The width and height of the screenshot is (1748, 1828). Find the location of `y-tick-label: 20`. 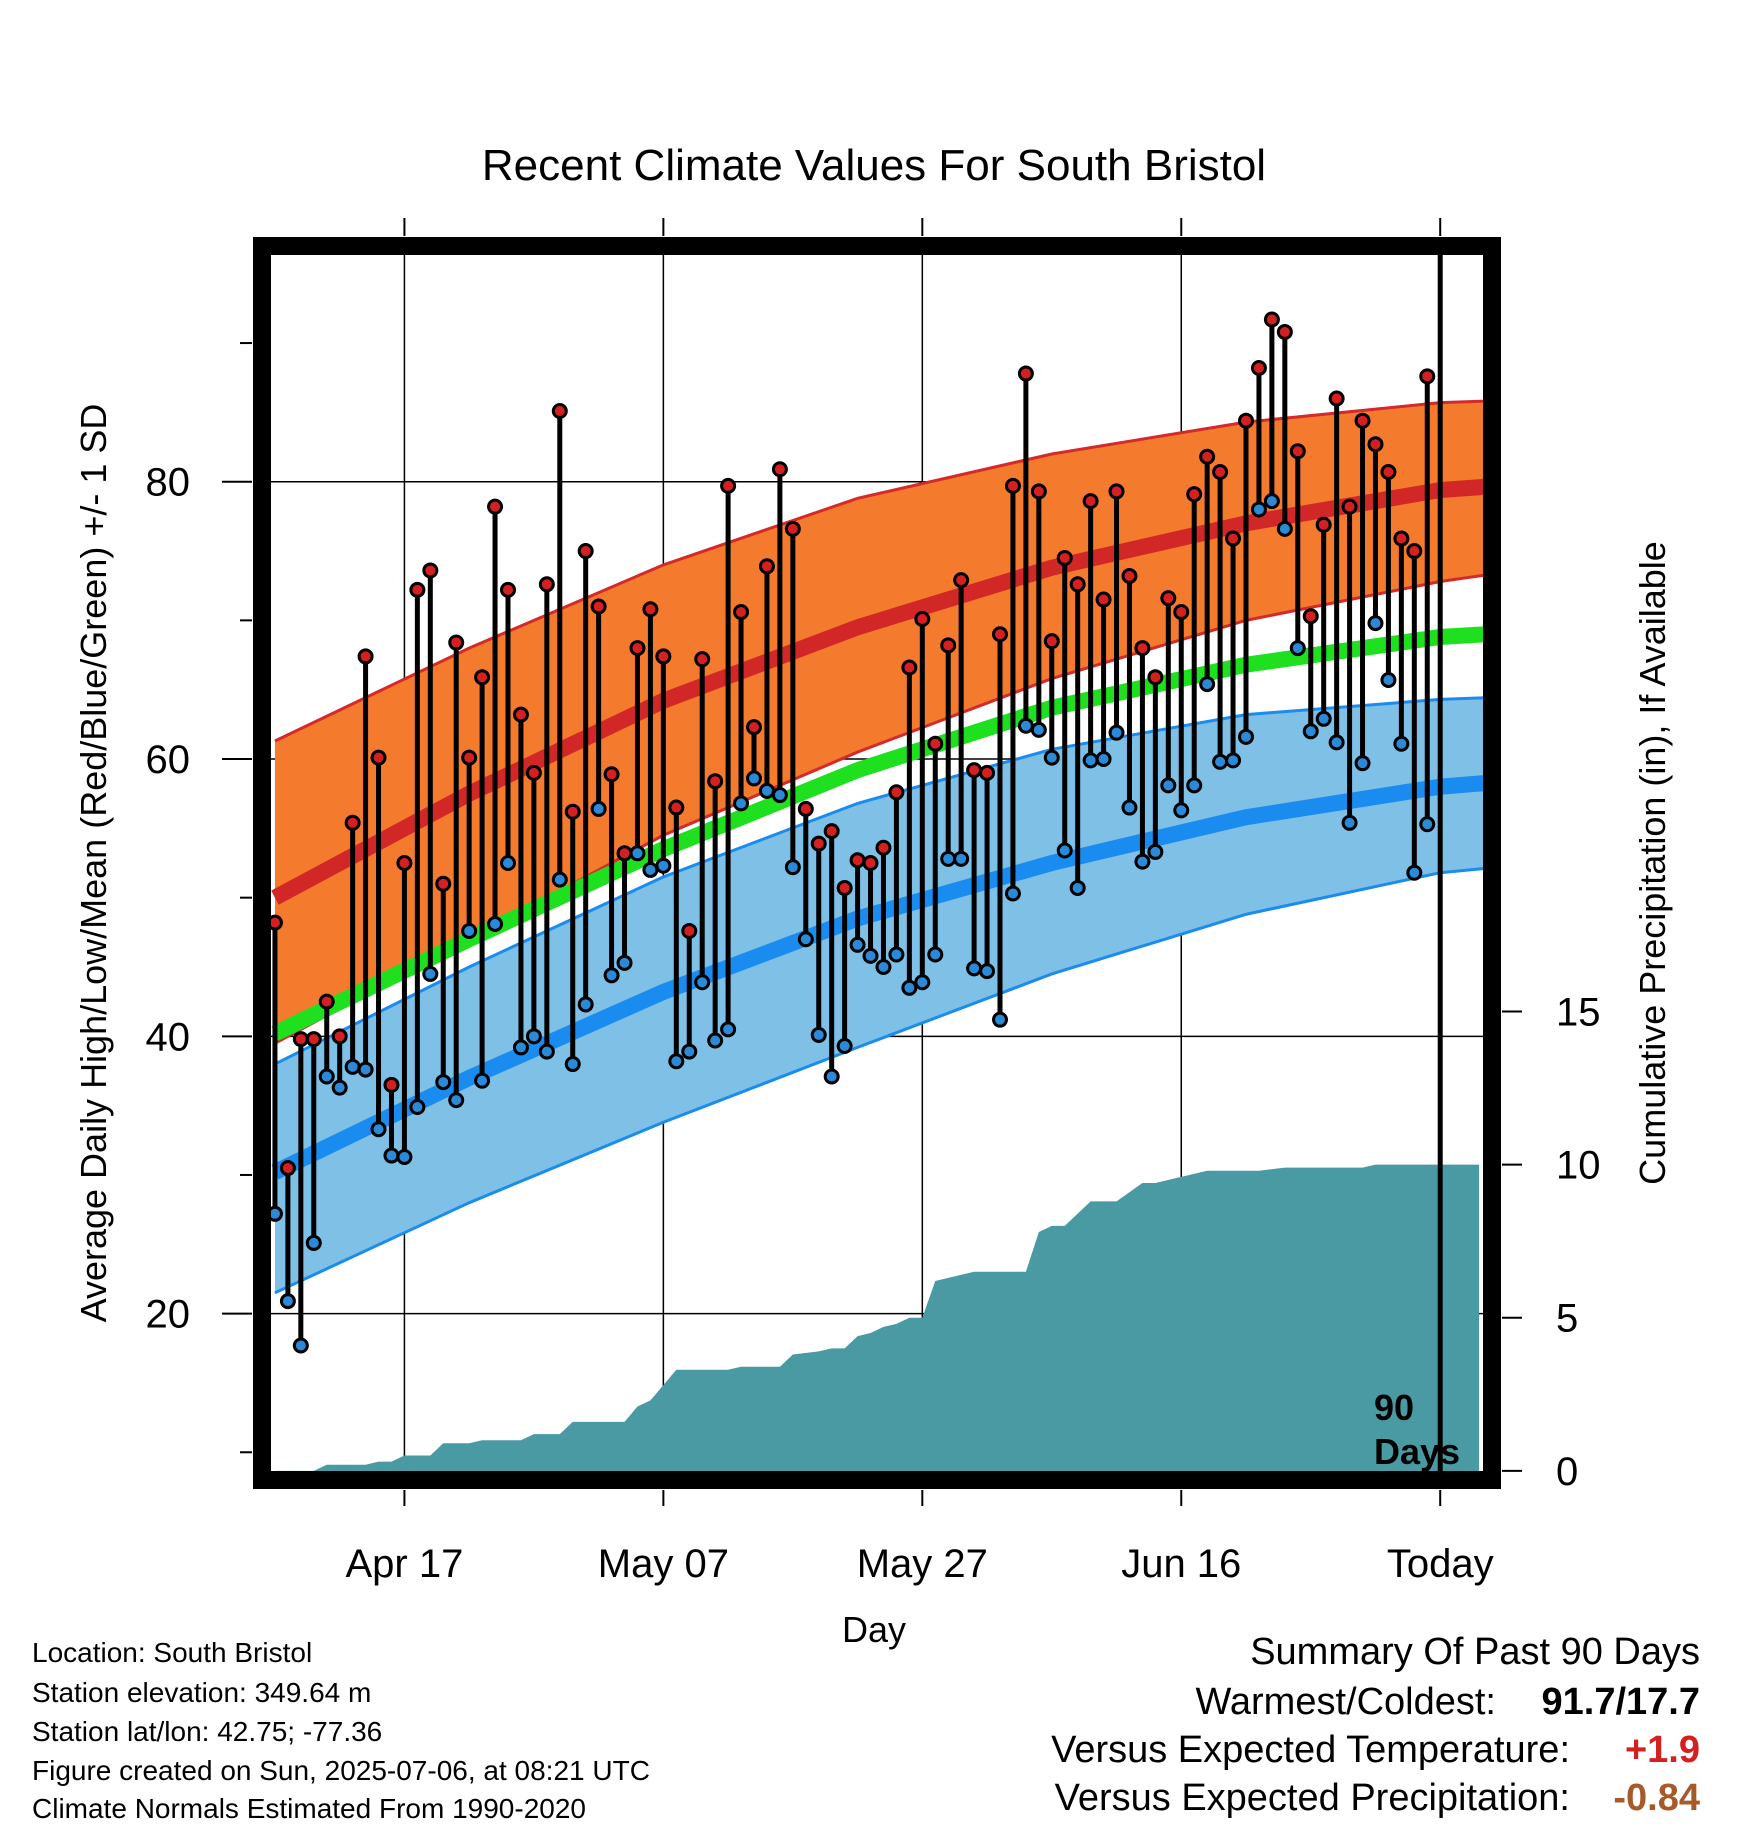

y-tick-label: 20 is located at coordinates (168, 1315).